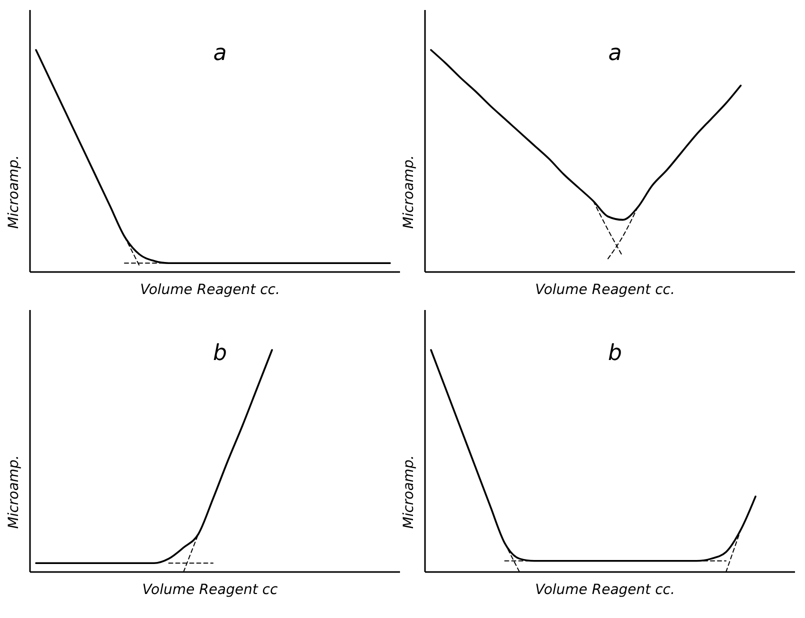  Describe the element at coordinates (210, 590) in the screenshot. I see `x-axis-title: Volume Reagent cc` at that location.